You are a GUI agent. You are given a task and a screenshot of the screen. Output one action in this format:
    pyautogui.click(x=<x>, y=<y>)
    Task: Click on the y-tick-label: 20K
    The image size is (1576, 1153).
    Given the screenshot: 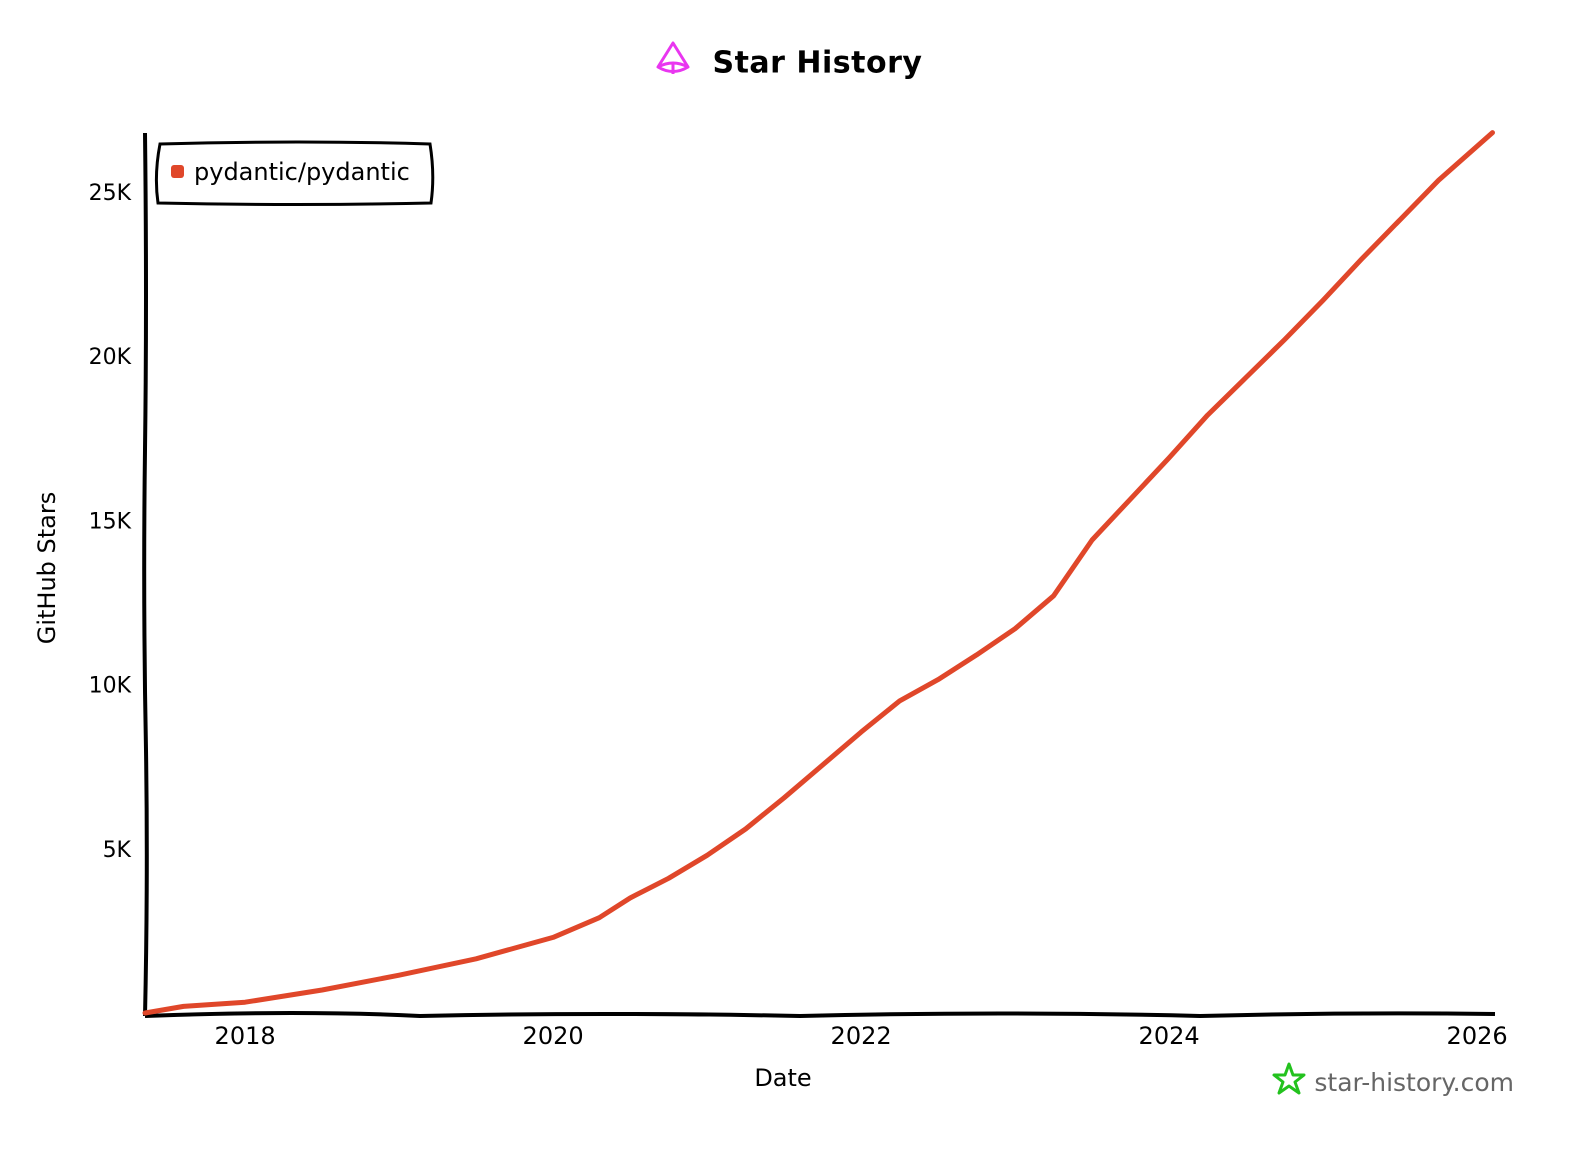 What is the action you would take?
    pyautogui.click(x=110, y=357)
    